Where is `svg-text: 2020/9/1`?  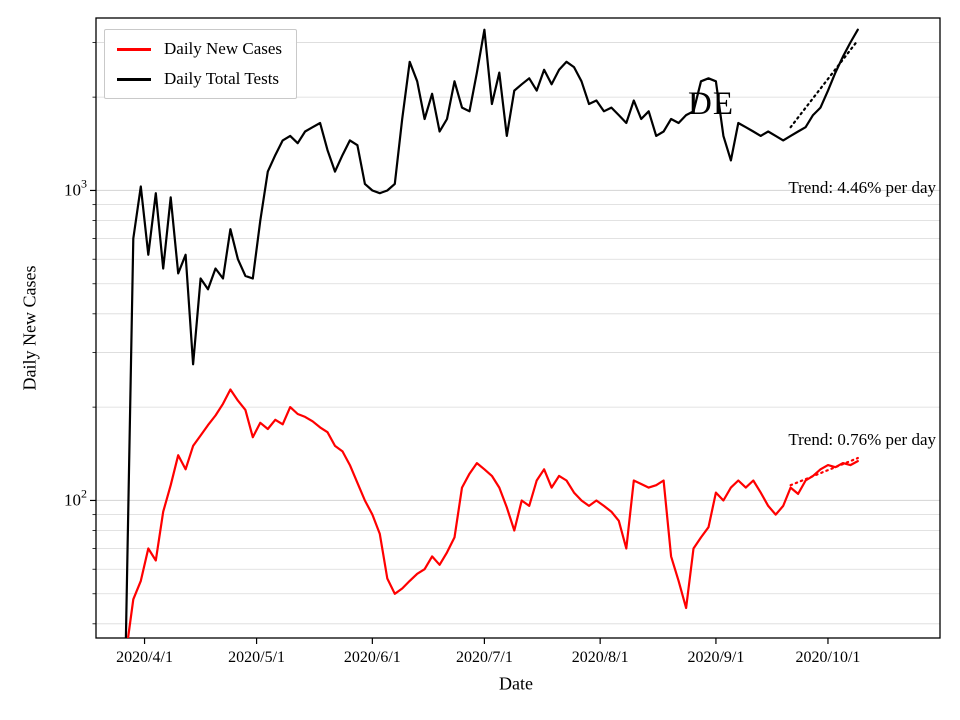 svg-text: 2020/9/1 is located at coordinates (715, 657).